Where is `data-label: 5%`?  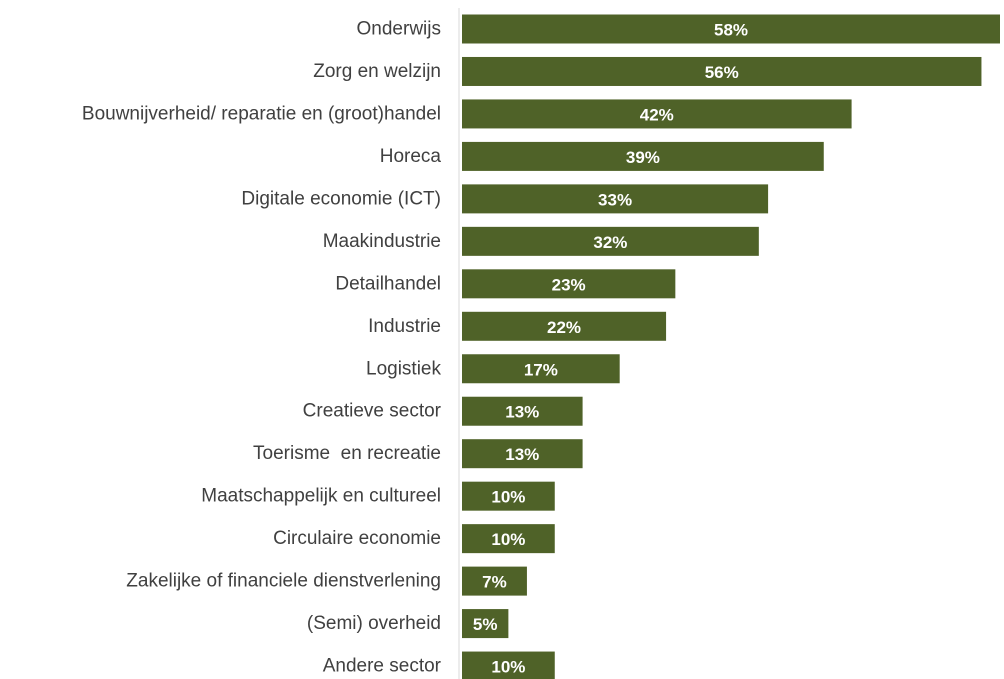 data-label: 5% is located at coordinates (485, 624).